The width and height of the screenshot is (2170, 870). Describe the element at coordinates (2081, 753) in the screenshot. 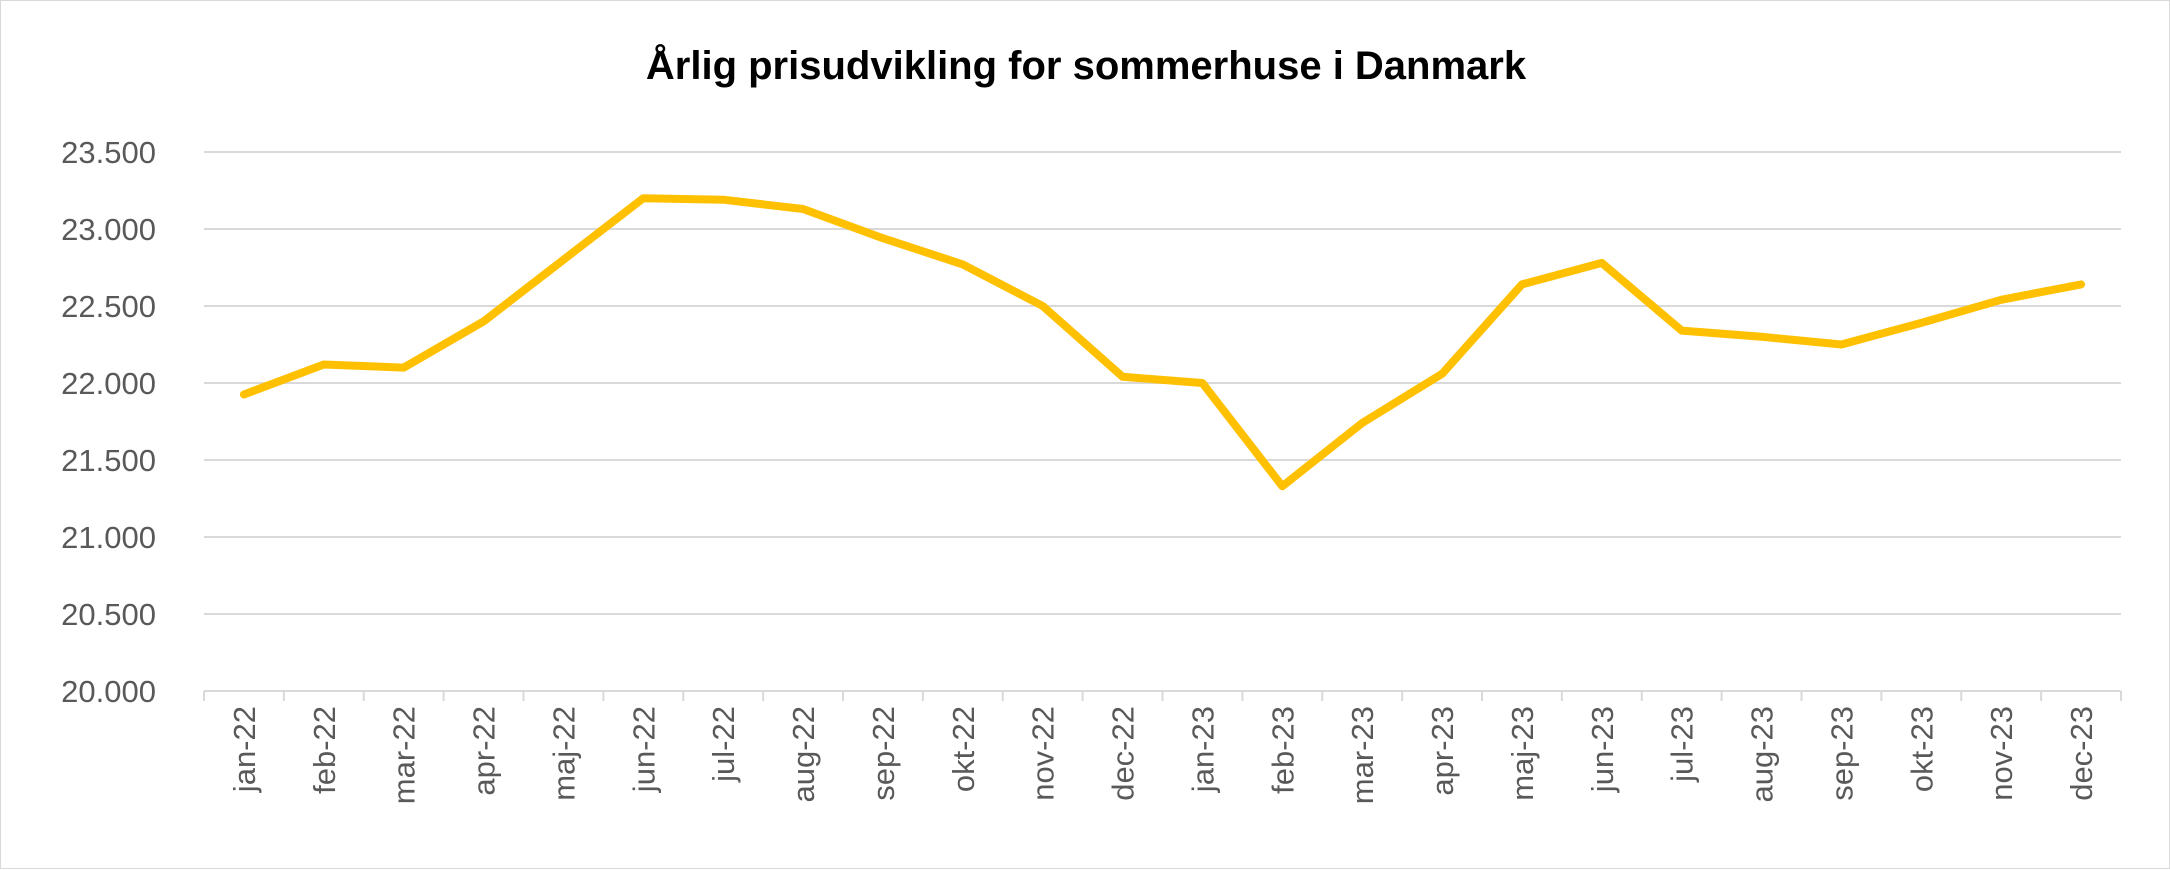

I see `x-tick-label: dec-23` at that location.